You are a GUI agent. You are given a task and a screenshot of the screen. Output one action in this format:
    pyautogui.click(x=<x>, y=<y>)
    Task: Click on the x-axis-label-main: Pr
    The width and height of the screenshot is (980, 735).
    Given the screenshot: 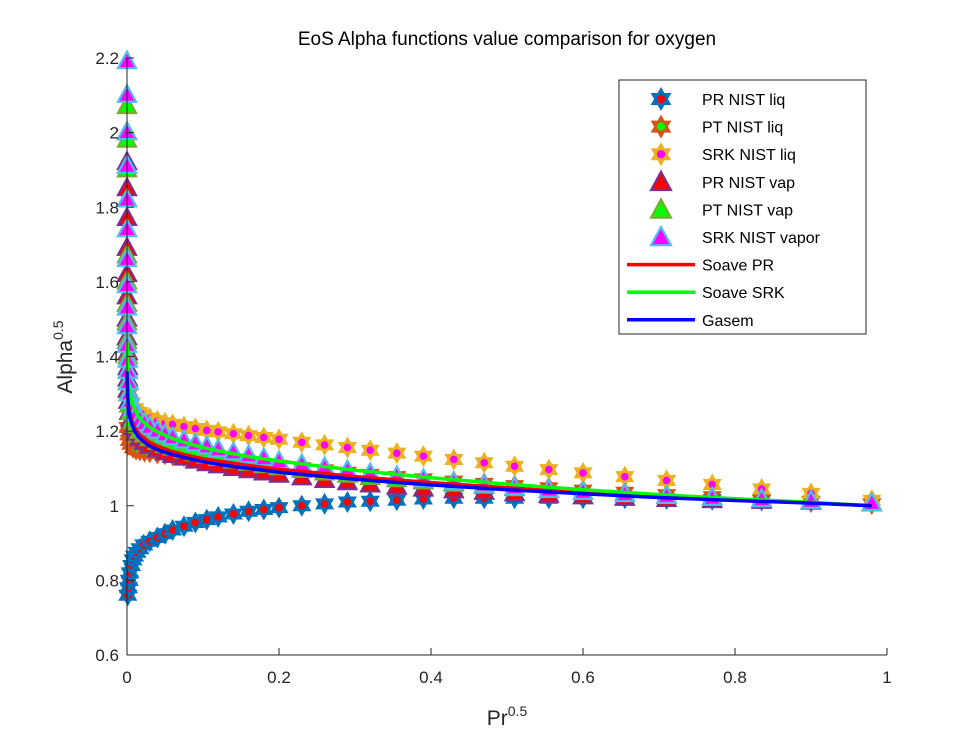 What is the action you would take?
    pyautogui.click(x=497, y=718)
    